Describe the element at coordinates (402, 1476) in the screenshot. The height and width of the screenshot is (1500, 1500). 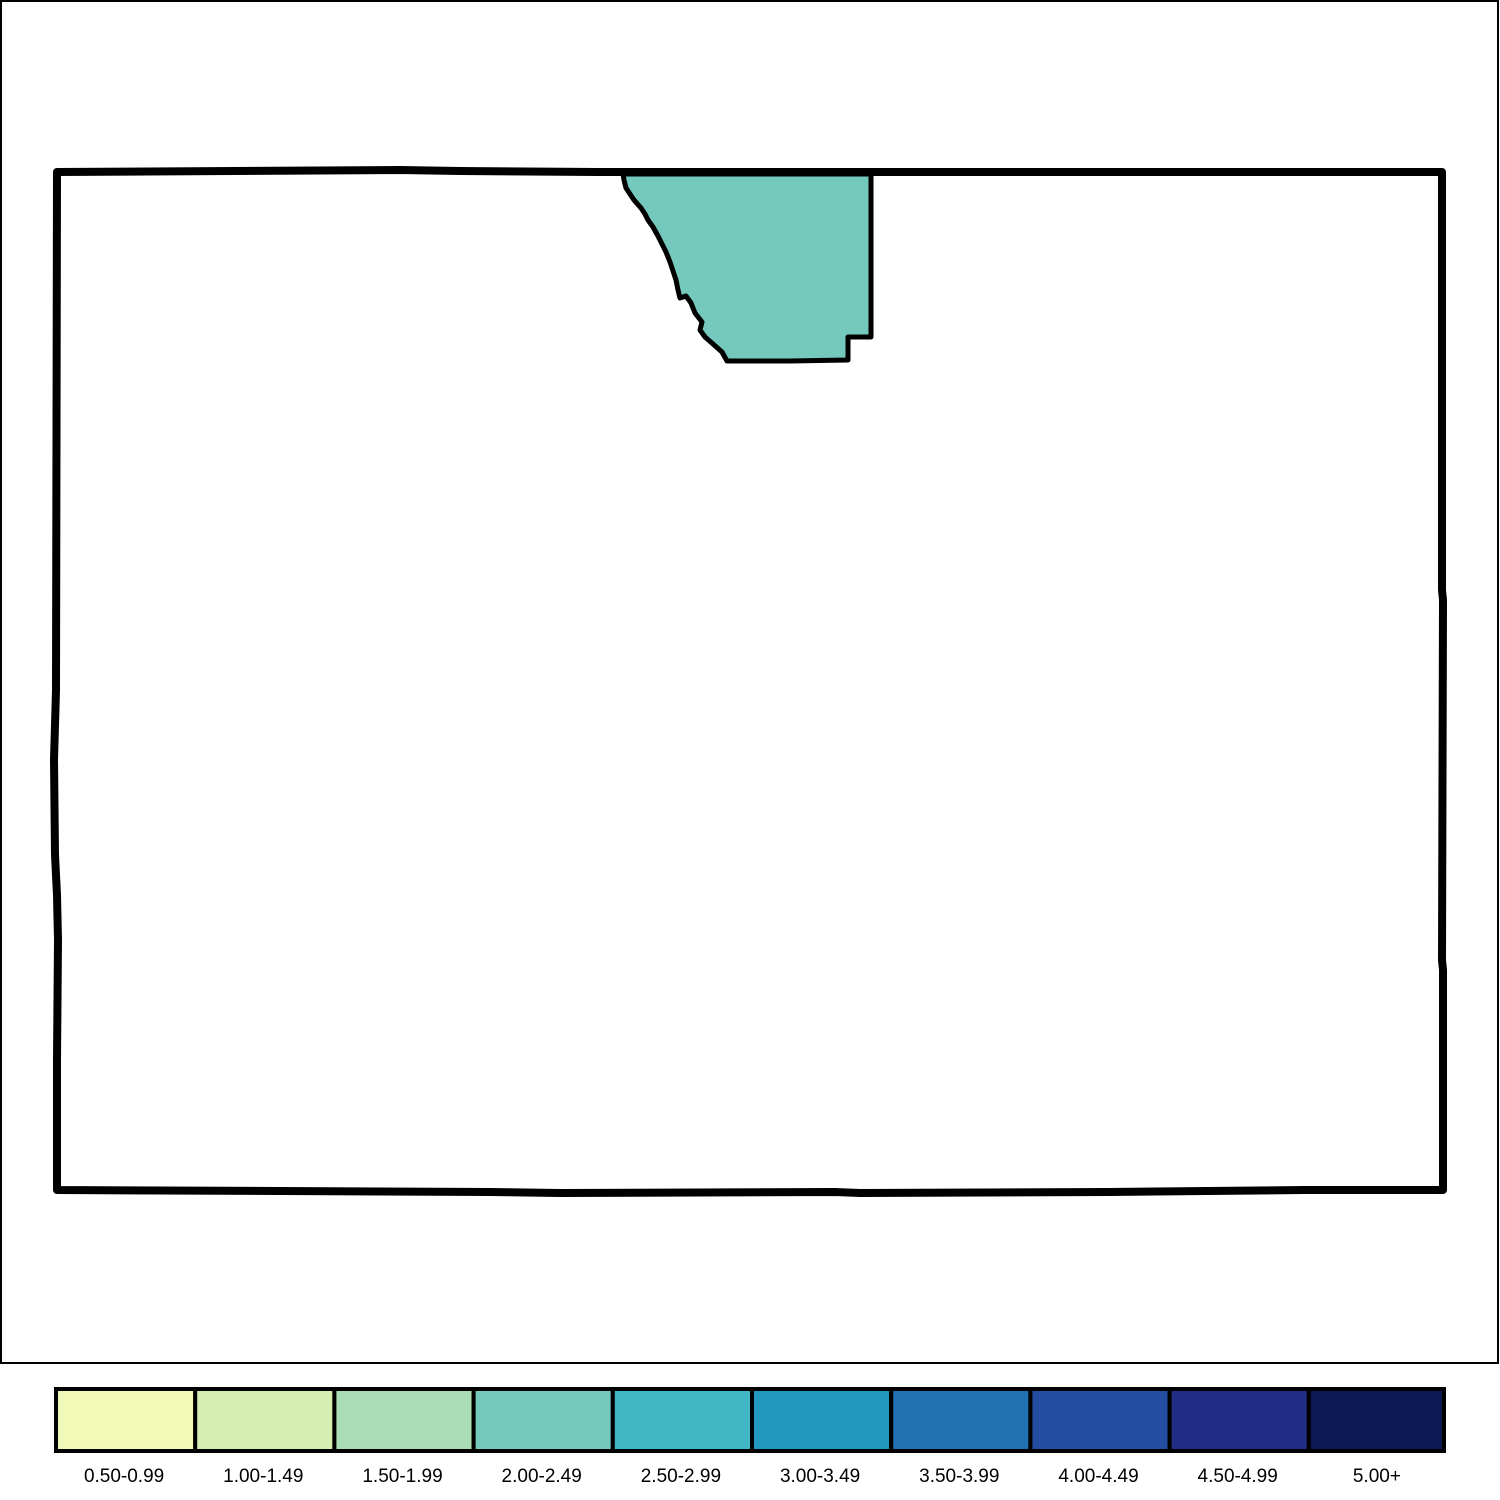
I see `legend-label: 1.50-1.99` at that location.